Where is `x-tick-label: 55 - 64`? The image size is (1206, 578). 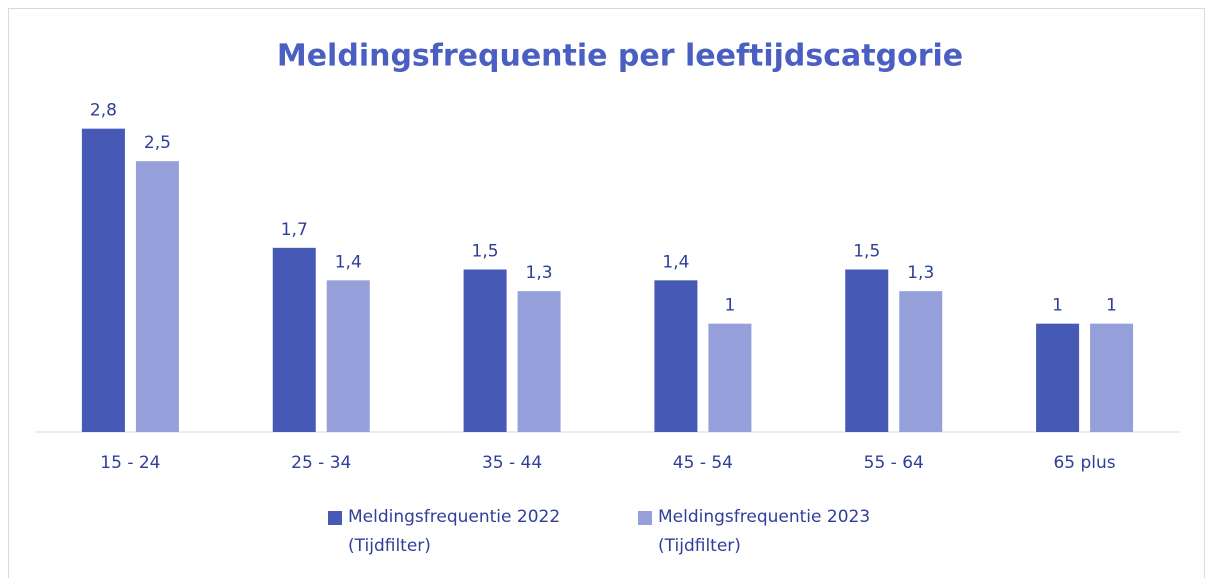
x-tick-label: 55 - 64 is located at coordinates (894, 463).